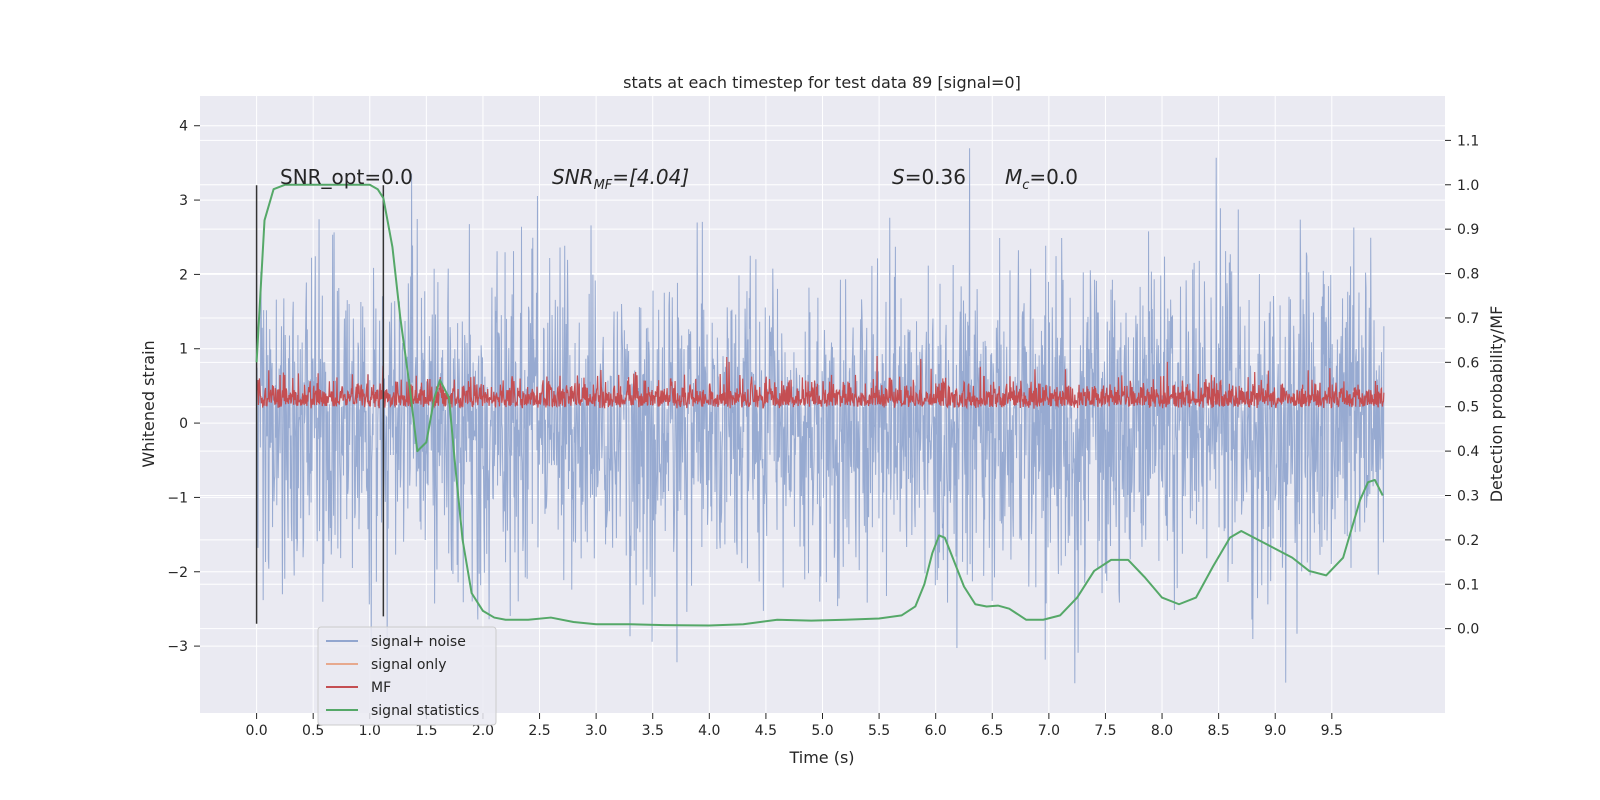 This screenshot has width=1600, height=800. I want to click on y2-tick-label: 0.4, so click(1468, 452).